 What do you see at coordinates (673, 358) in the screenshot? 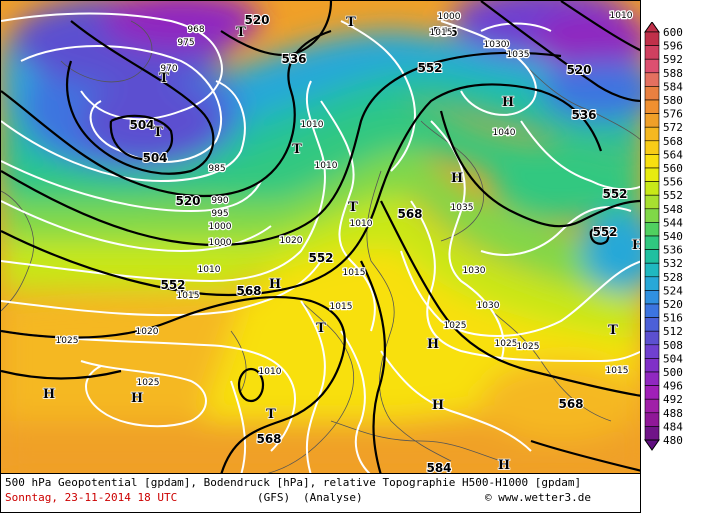
I see `legend-label: 504` at bounding box center [673, 358].